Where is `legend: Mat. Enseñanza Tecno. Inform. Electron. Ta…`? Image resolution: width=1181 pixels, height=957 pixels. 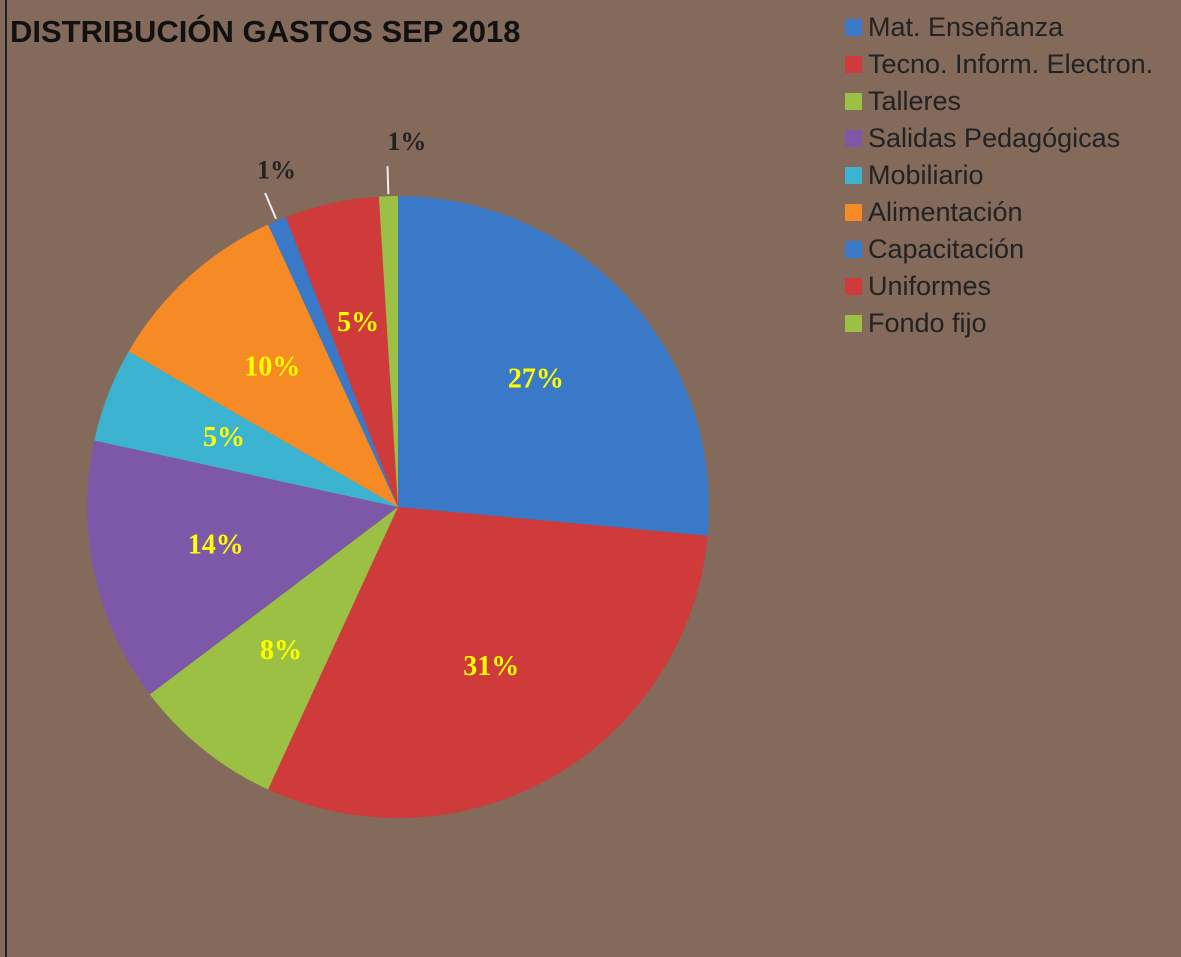 legend: Mat. Enseñanza Tecno. Inform. Electron. Ta… is located at coordinates (1005, 176).